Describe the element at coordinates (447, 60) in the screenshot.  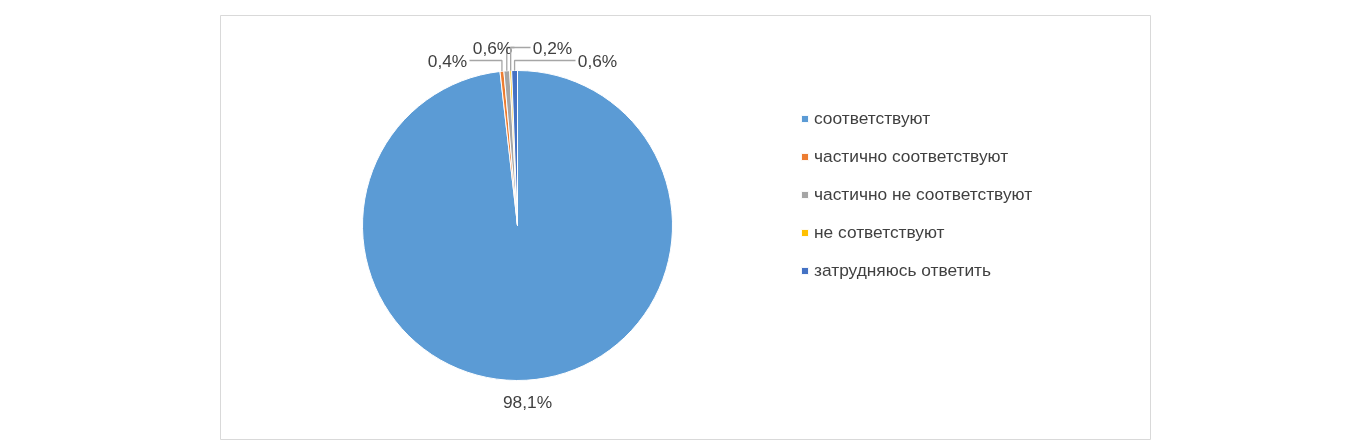
I see `data-label: 0,4%` at that location.